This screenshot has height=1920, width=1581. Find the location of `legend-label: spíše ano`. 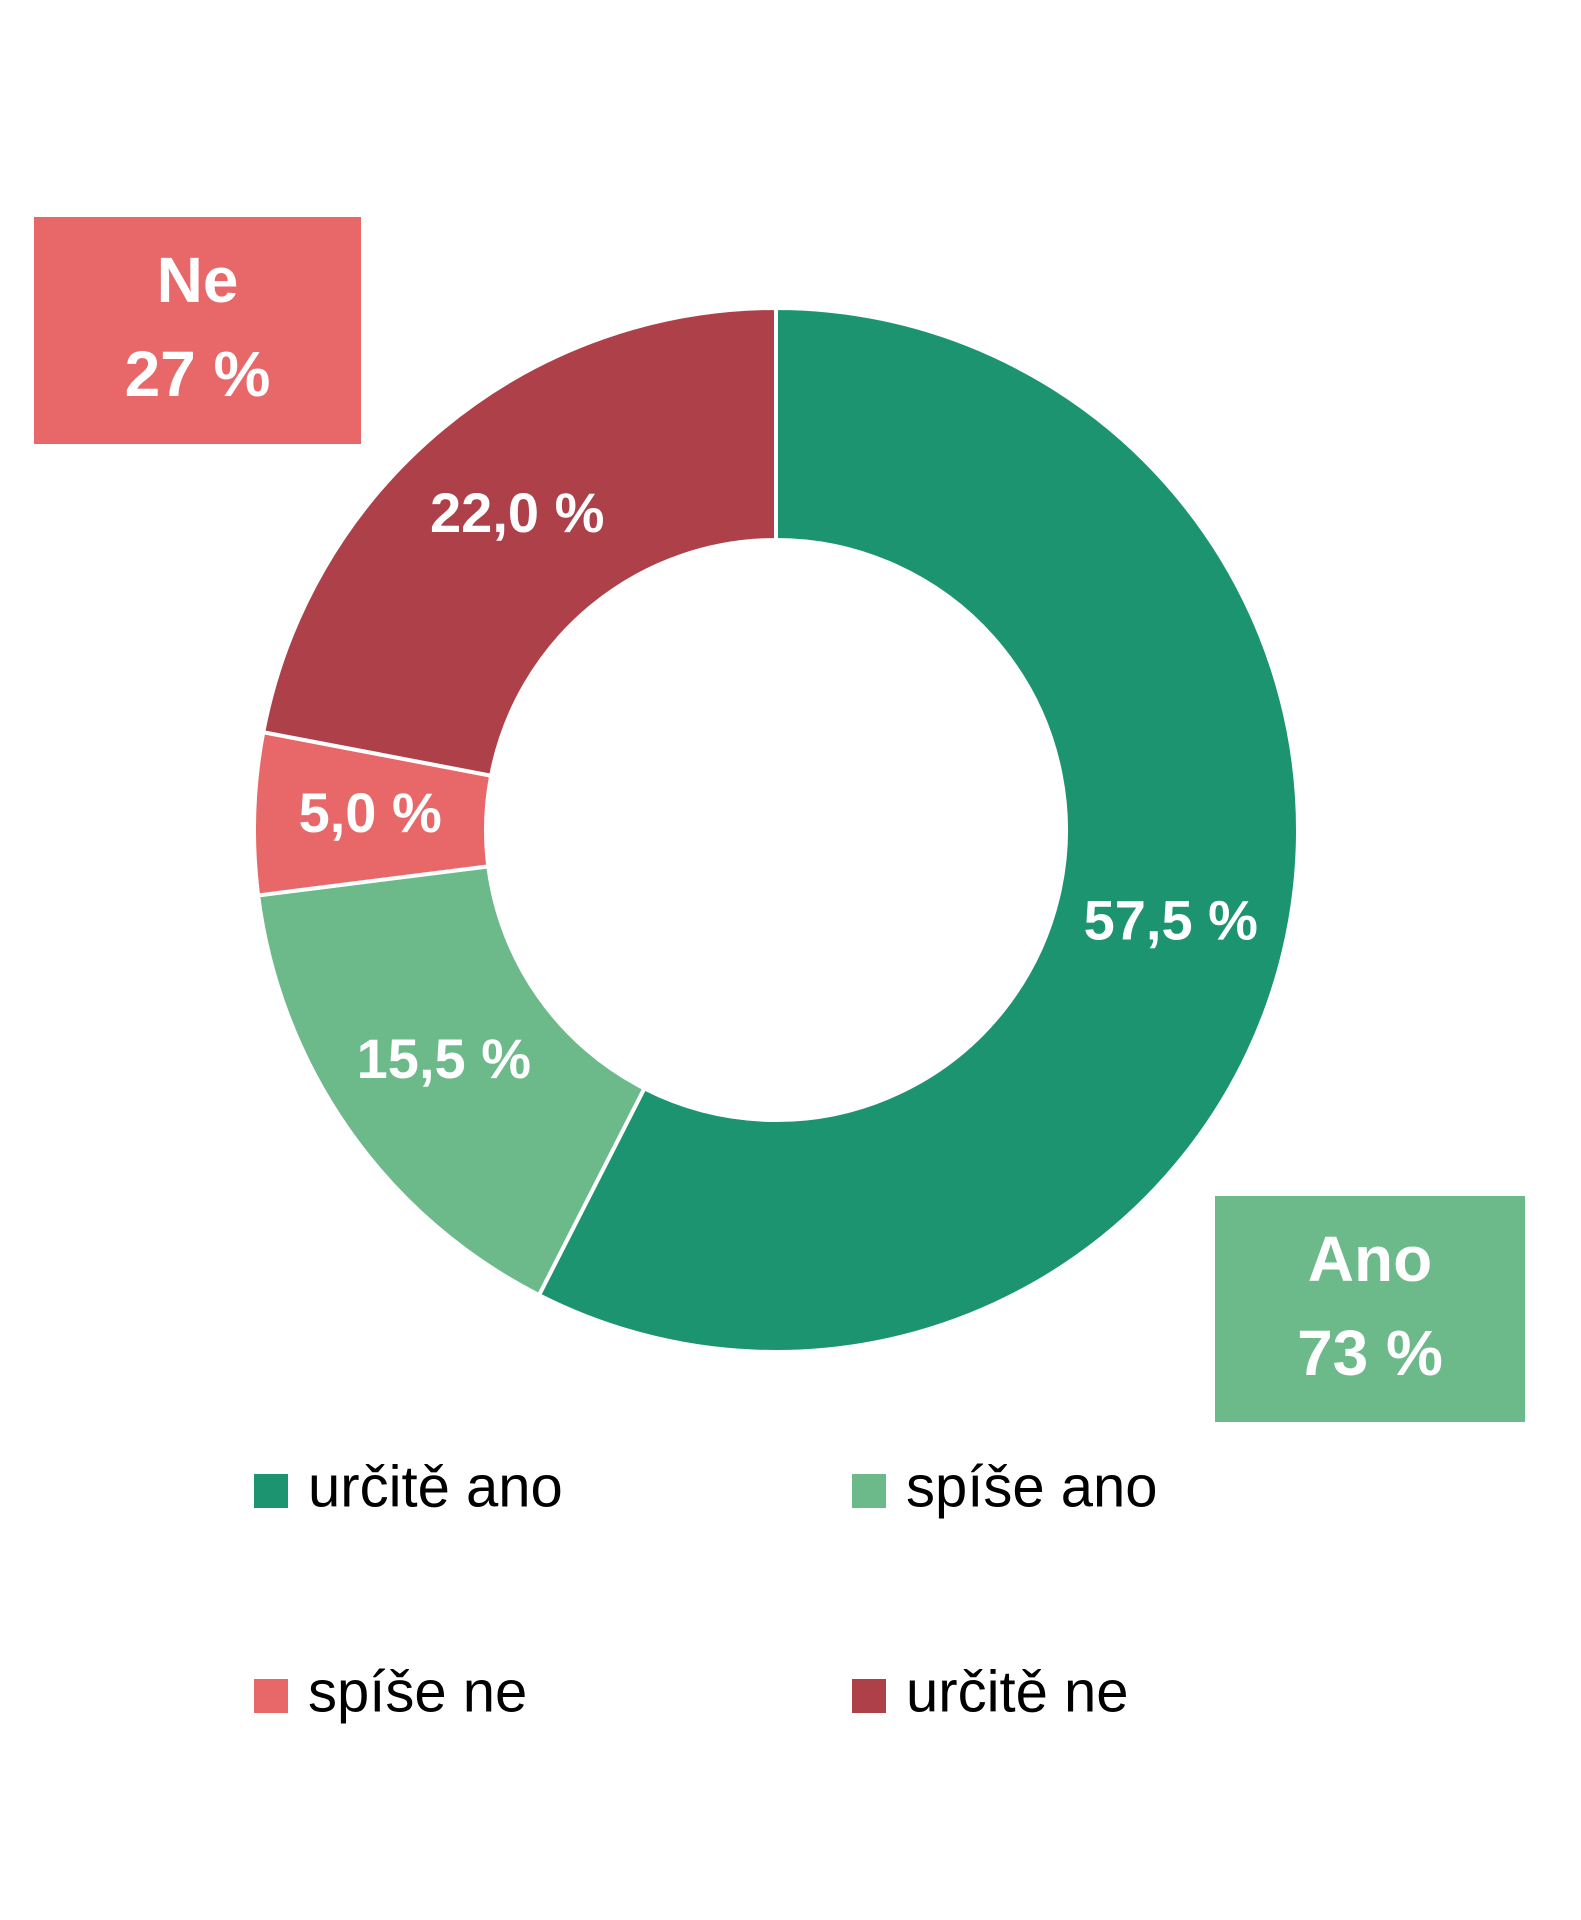

legend-label: spíše ano is located at coordinates (1032, 1486).